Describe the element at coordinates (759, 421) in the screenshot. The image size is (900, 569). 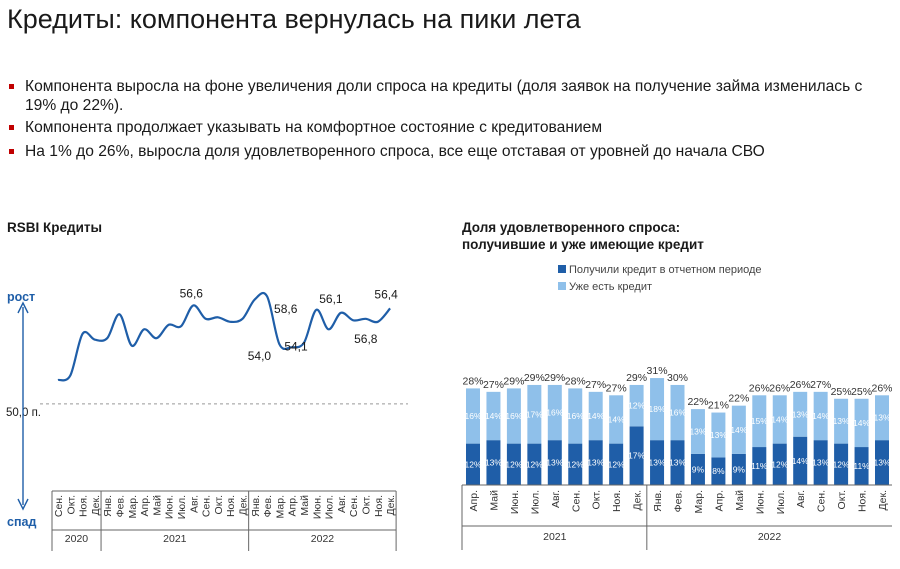
I see `bar-value-existing: 15%` at that location.